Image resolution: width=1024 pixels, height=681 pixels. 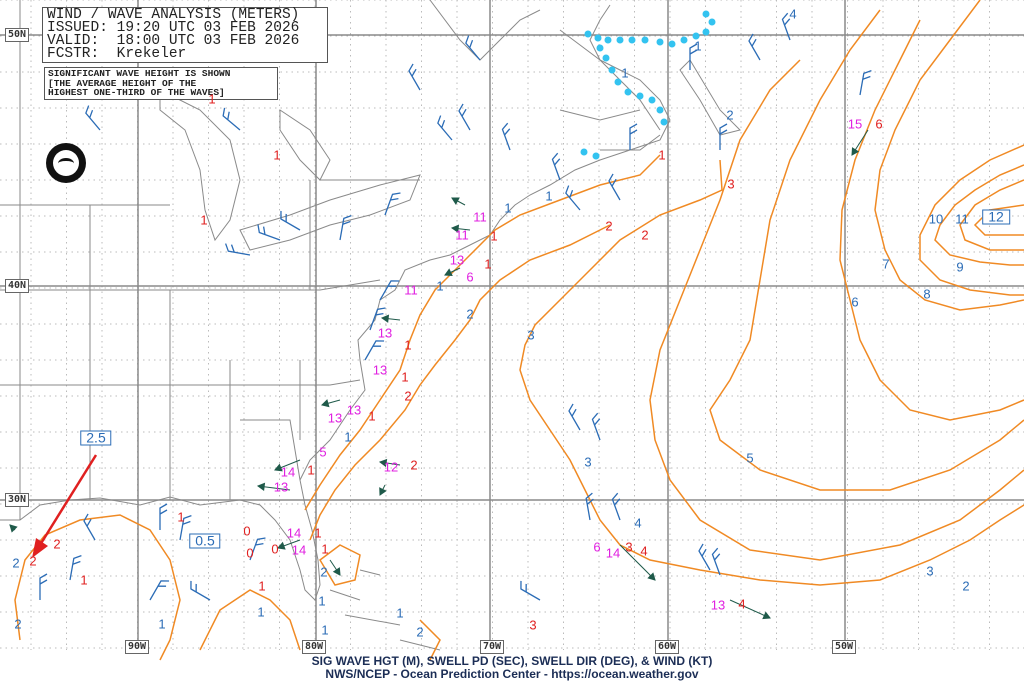 I want to click on caribbean-islands, so click(x=385, y=610).